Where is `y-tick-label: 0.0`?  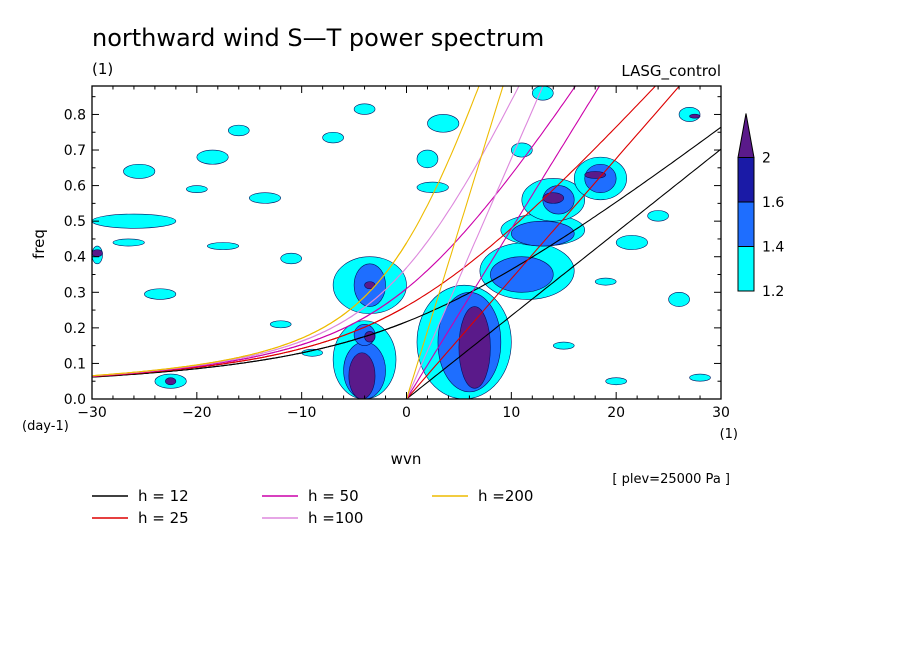 y-tick-label: 0.0 is located at coordinates (75, 400).